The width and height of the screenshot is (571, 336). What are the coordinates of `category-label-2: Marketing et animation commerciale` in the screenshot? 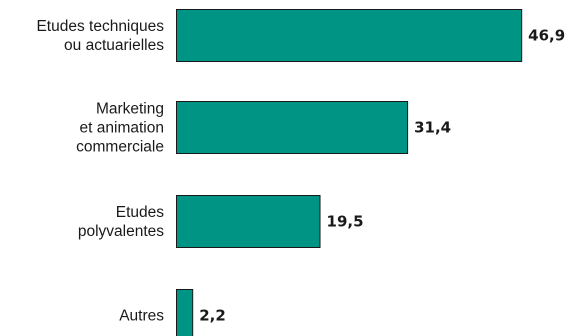 It's located at (120, 128).